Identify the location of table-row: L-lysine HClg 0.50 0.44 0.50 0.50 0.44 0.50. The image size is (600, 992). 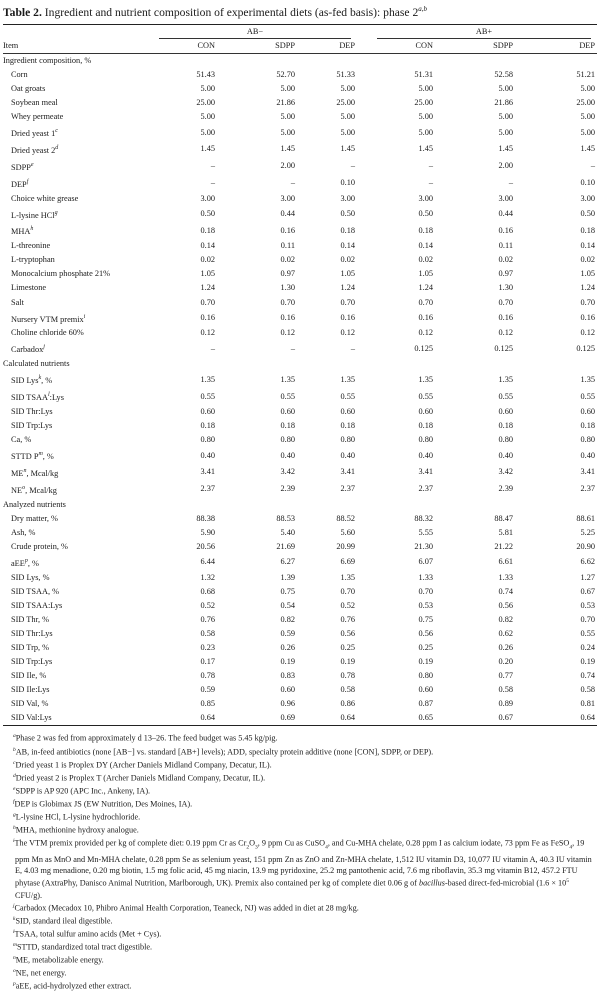
(300, 214).